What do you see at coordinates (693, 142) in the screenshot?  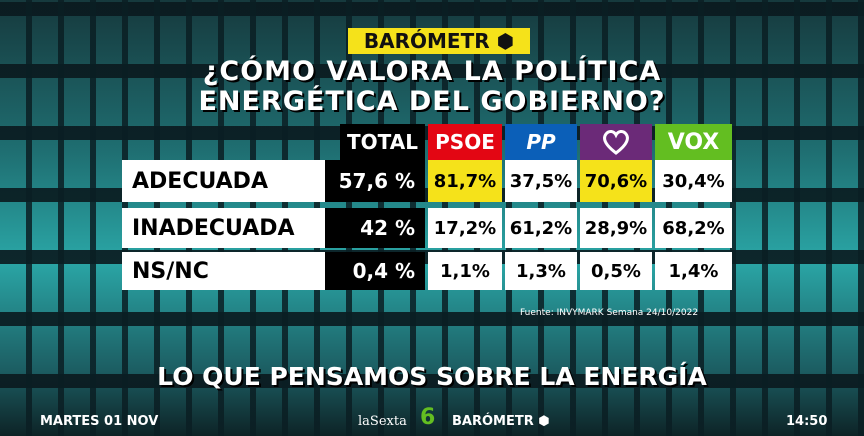 I see `header-vox: VOX` at bounding box center [693, 142].